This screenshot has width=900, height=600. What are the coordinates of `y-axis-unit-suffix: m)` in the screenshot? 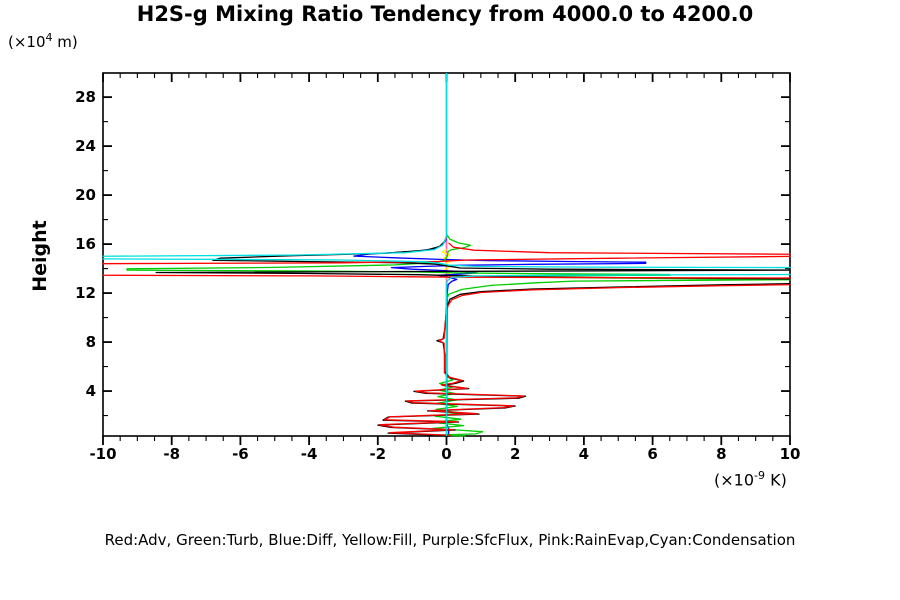 It's located at (65, 42).